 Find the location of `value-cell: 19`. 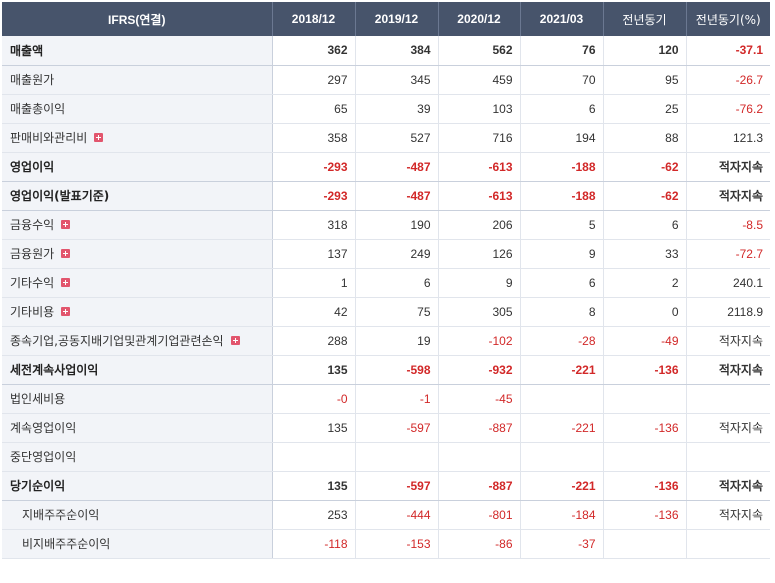

value-cell: 19 is located at coordinates (397, 341).